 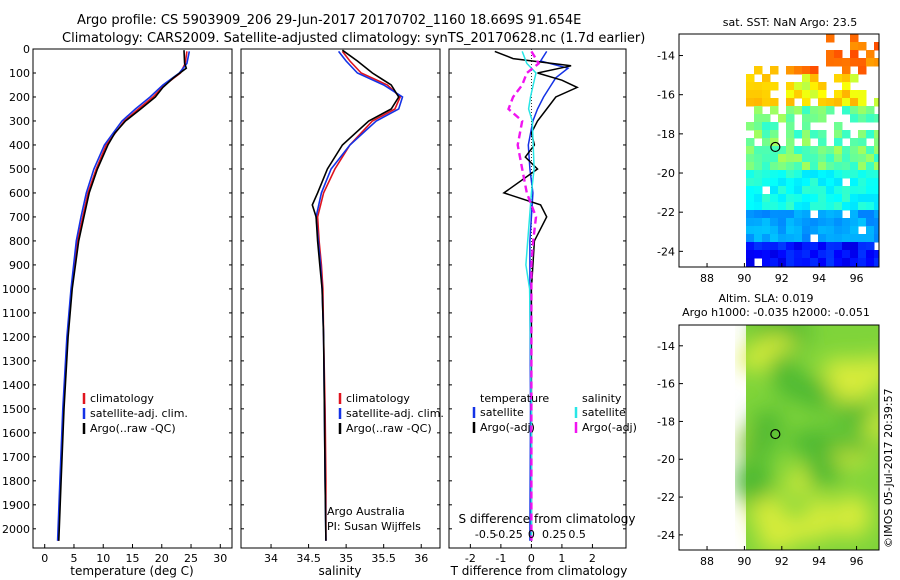 What do you see at coordinates (666, 535) in the screenshot?
I see `map-y-tick-label: -24` at bounding box center [666, 535].